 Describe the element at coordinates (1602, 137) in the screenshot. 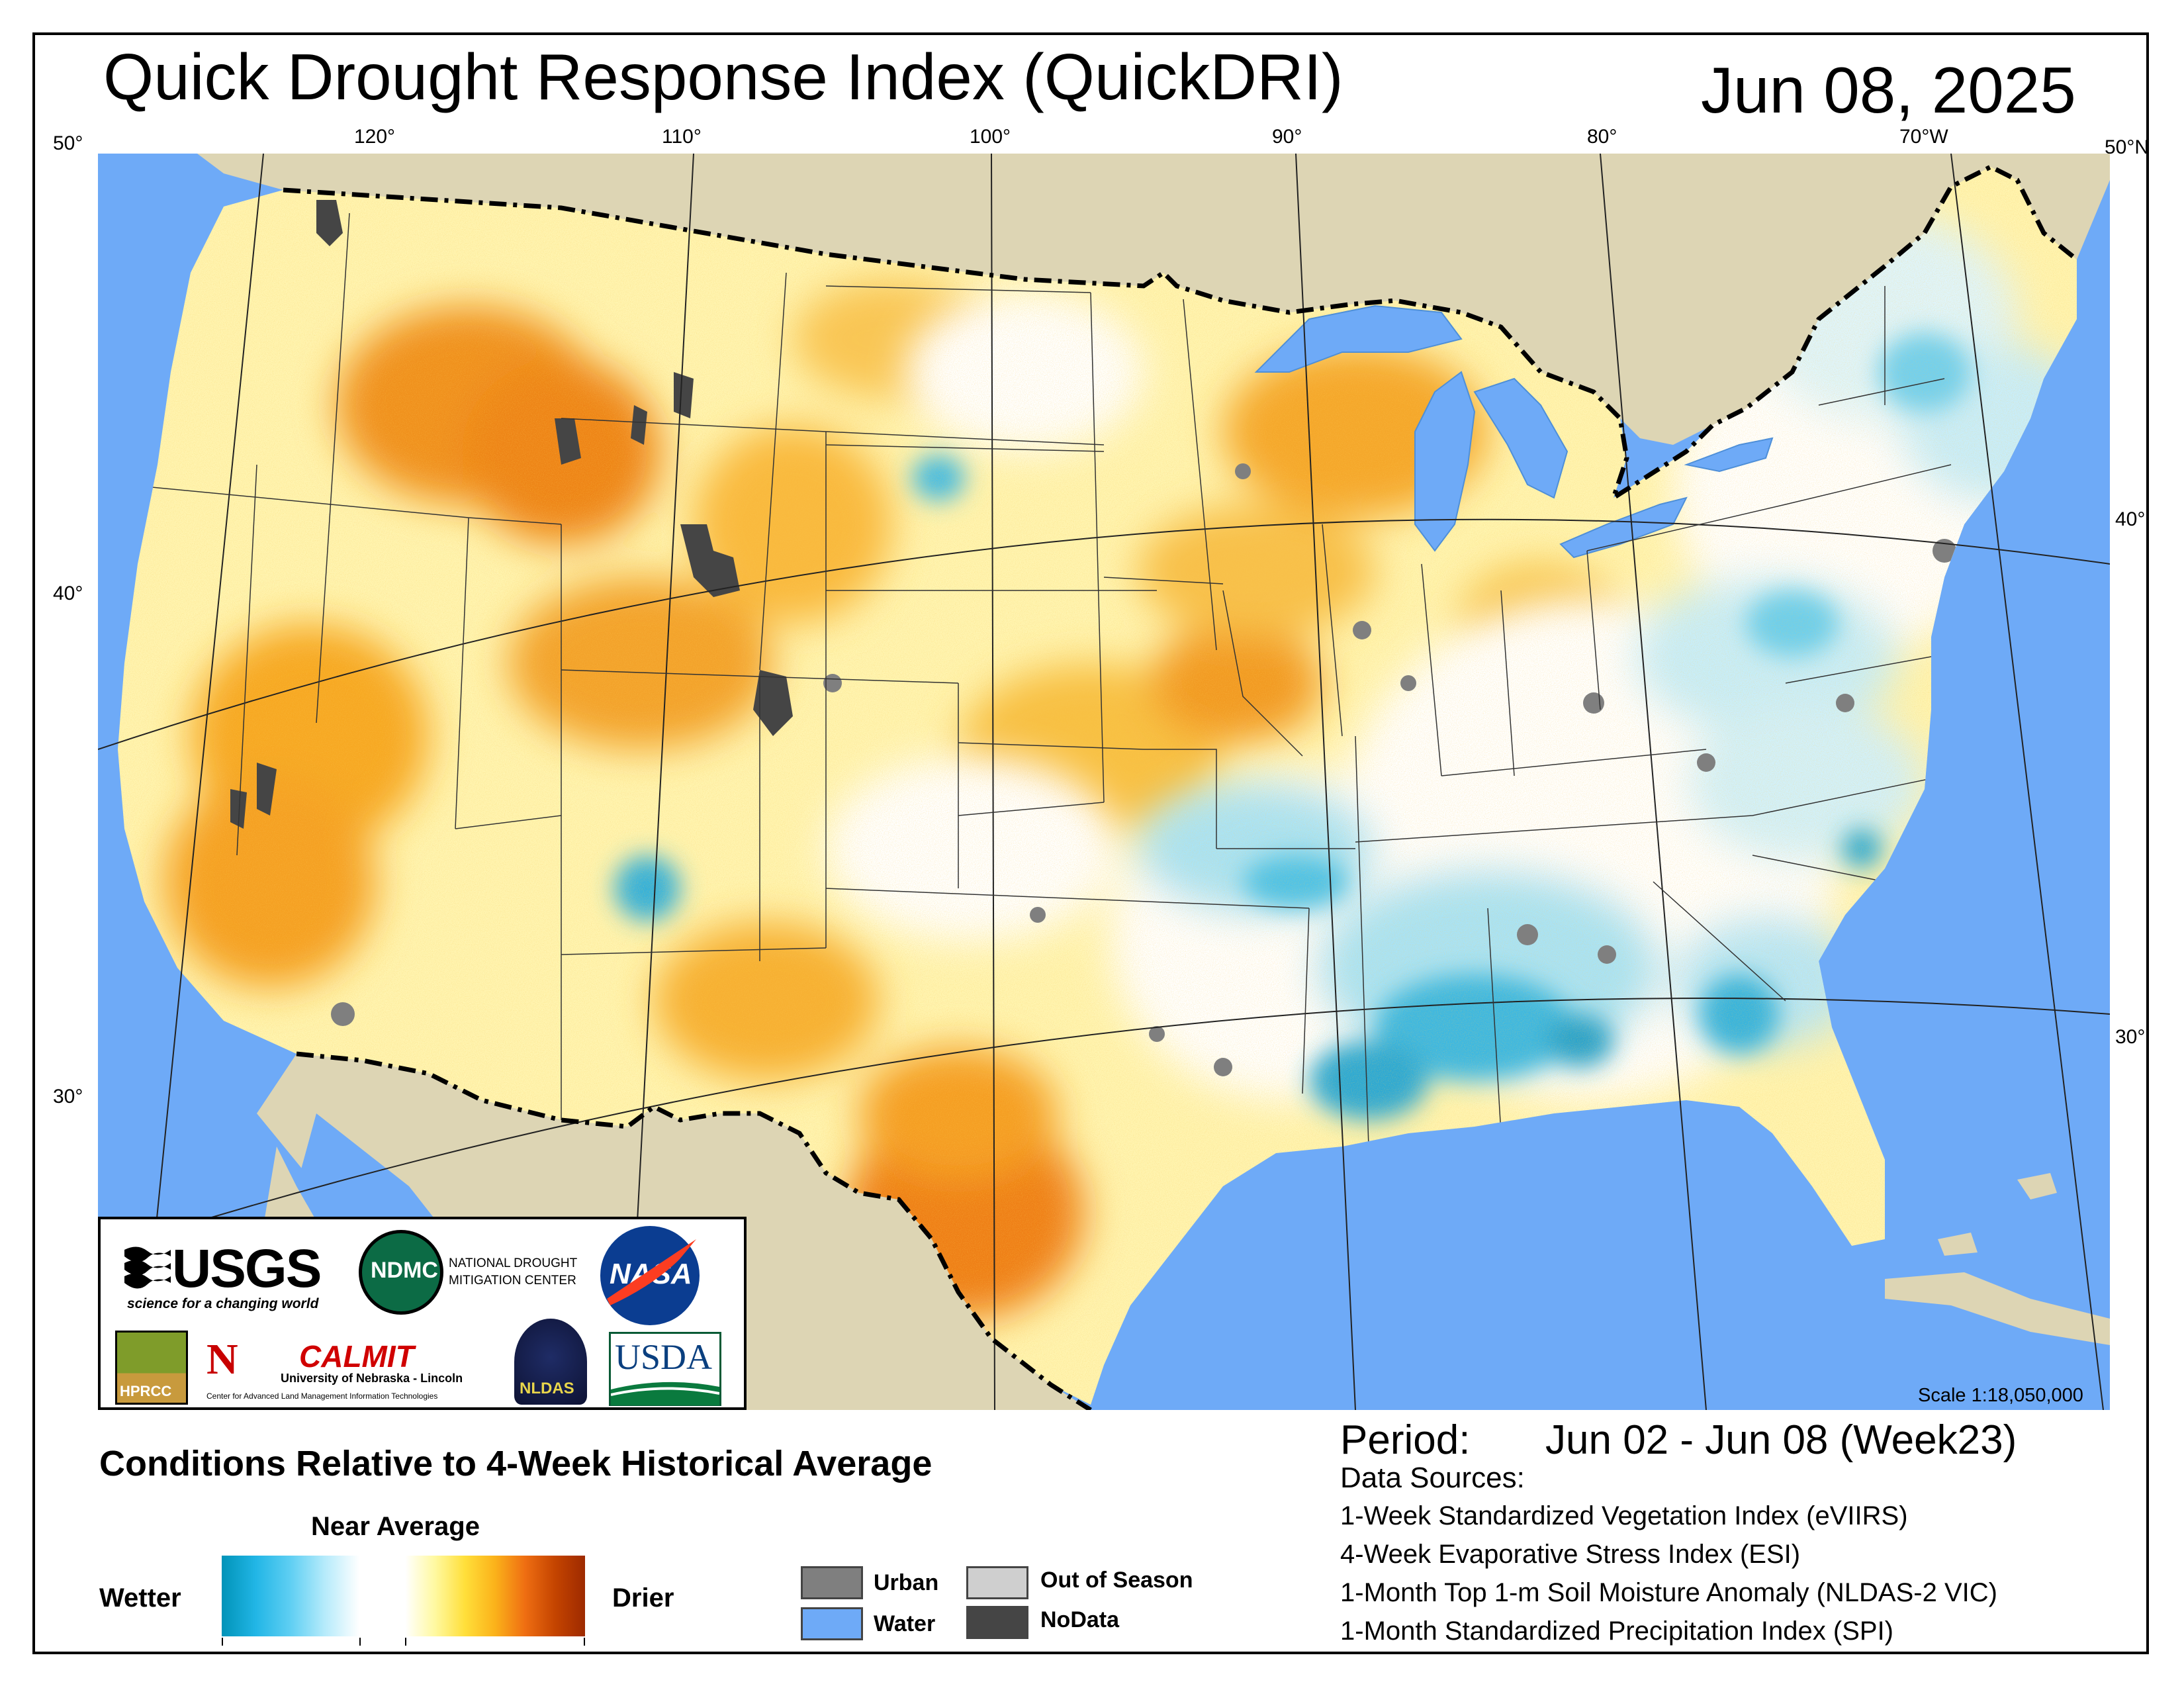

I see `graticule-label-80: 80°` at that location.